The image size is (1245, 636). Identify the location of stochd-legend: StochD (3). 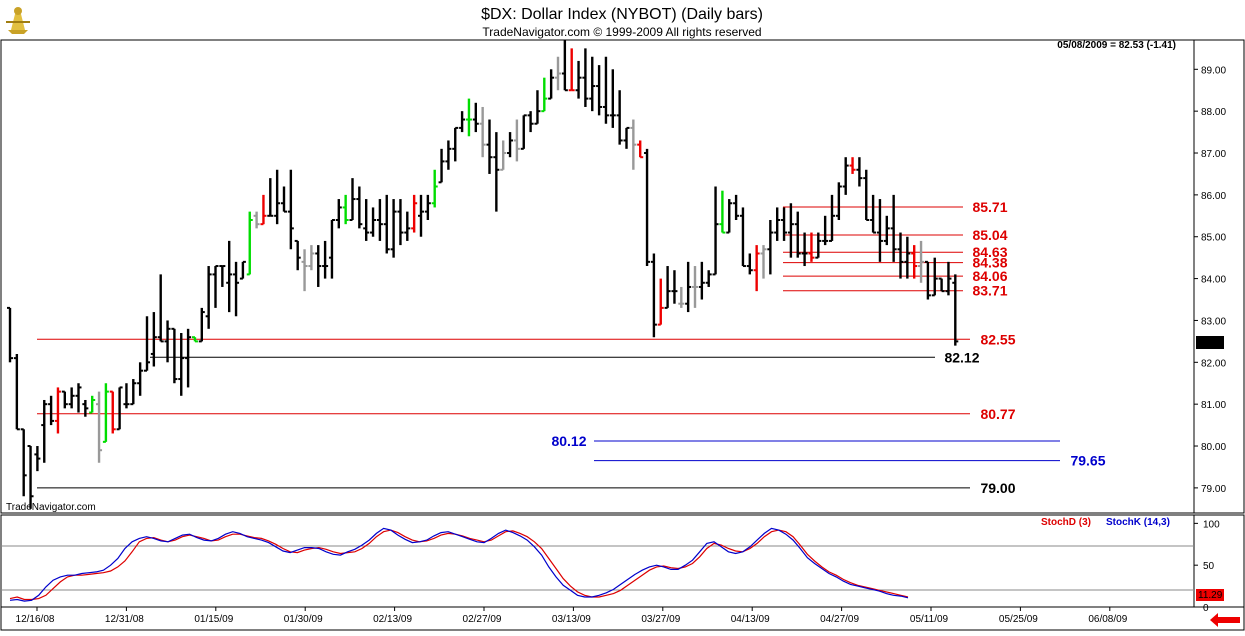
(1066, 522).